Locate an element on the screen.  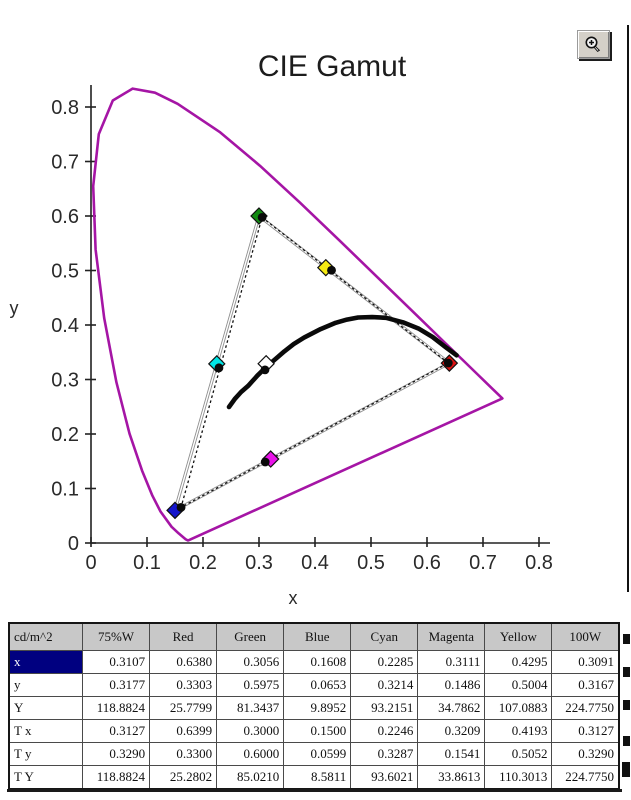
column-header-75-w: 75%W is located at coordinates (116, 636).